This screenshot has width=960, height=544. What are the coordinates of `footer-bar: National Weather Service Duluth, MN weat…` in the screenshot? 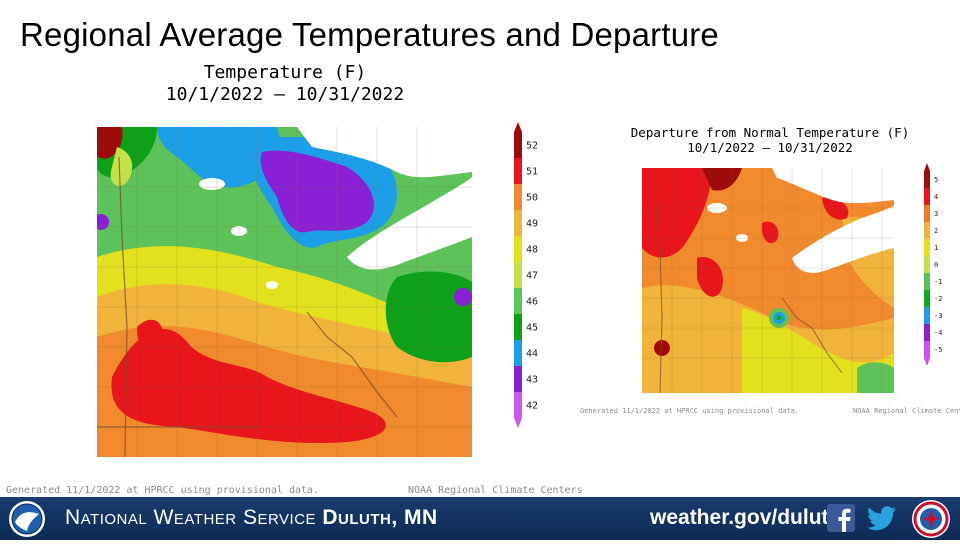 It's located at (480, 518).